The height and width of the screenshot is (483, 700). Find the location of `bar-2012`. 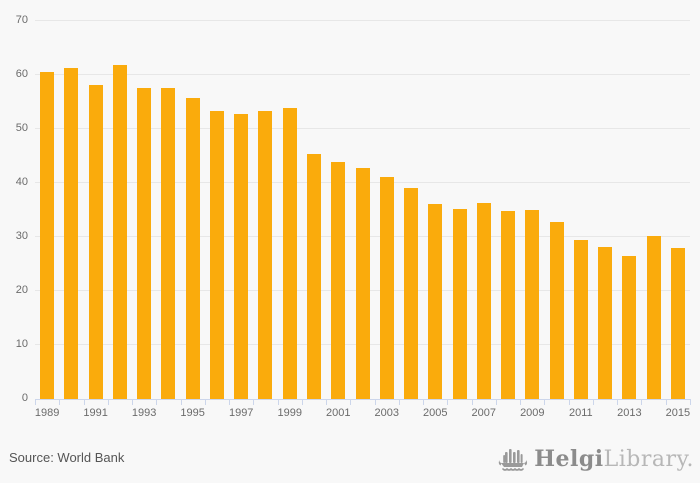

bar-2012 is located at coordinates (605, 323).